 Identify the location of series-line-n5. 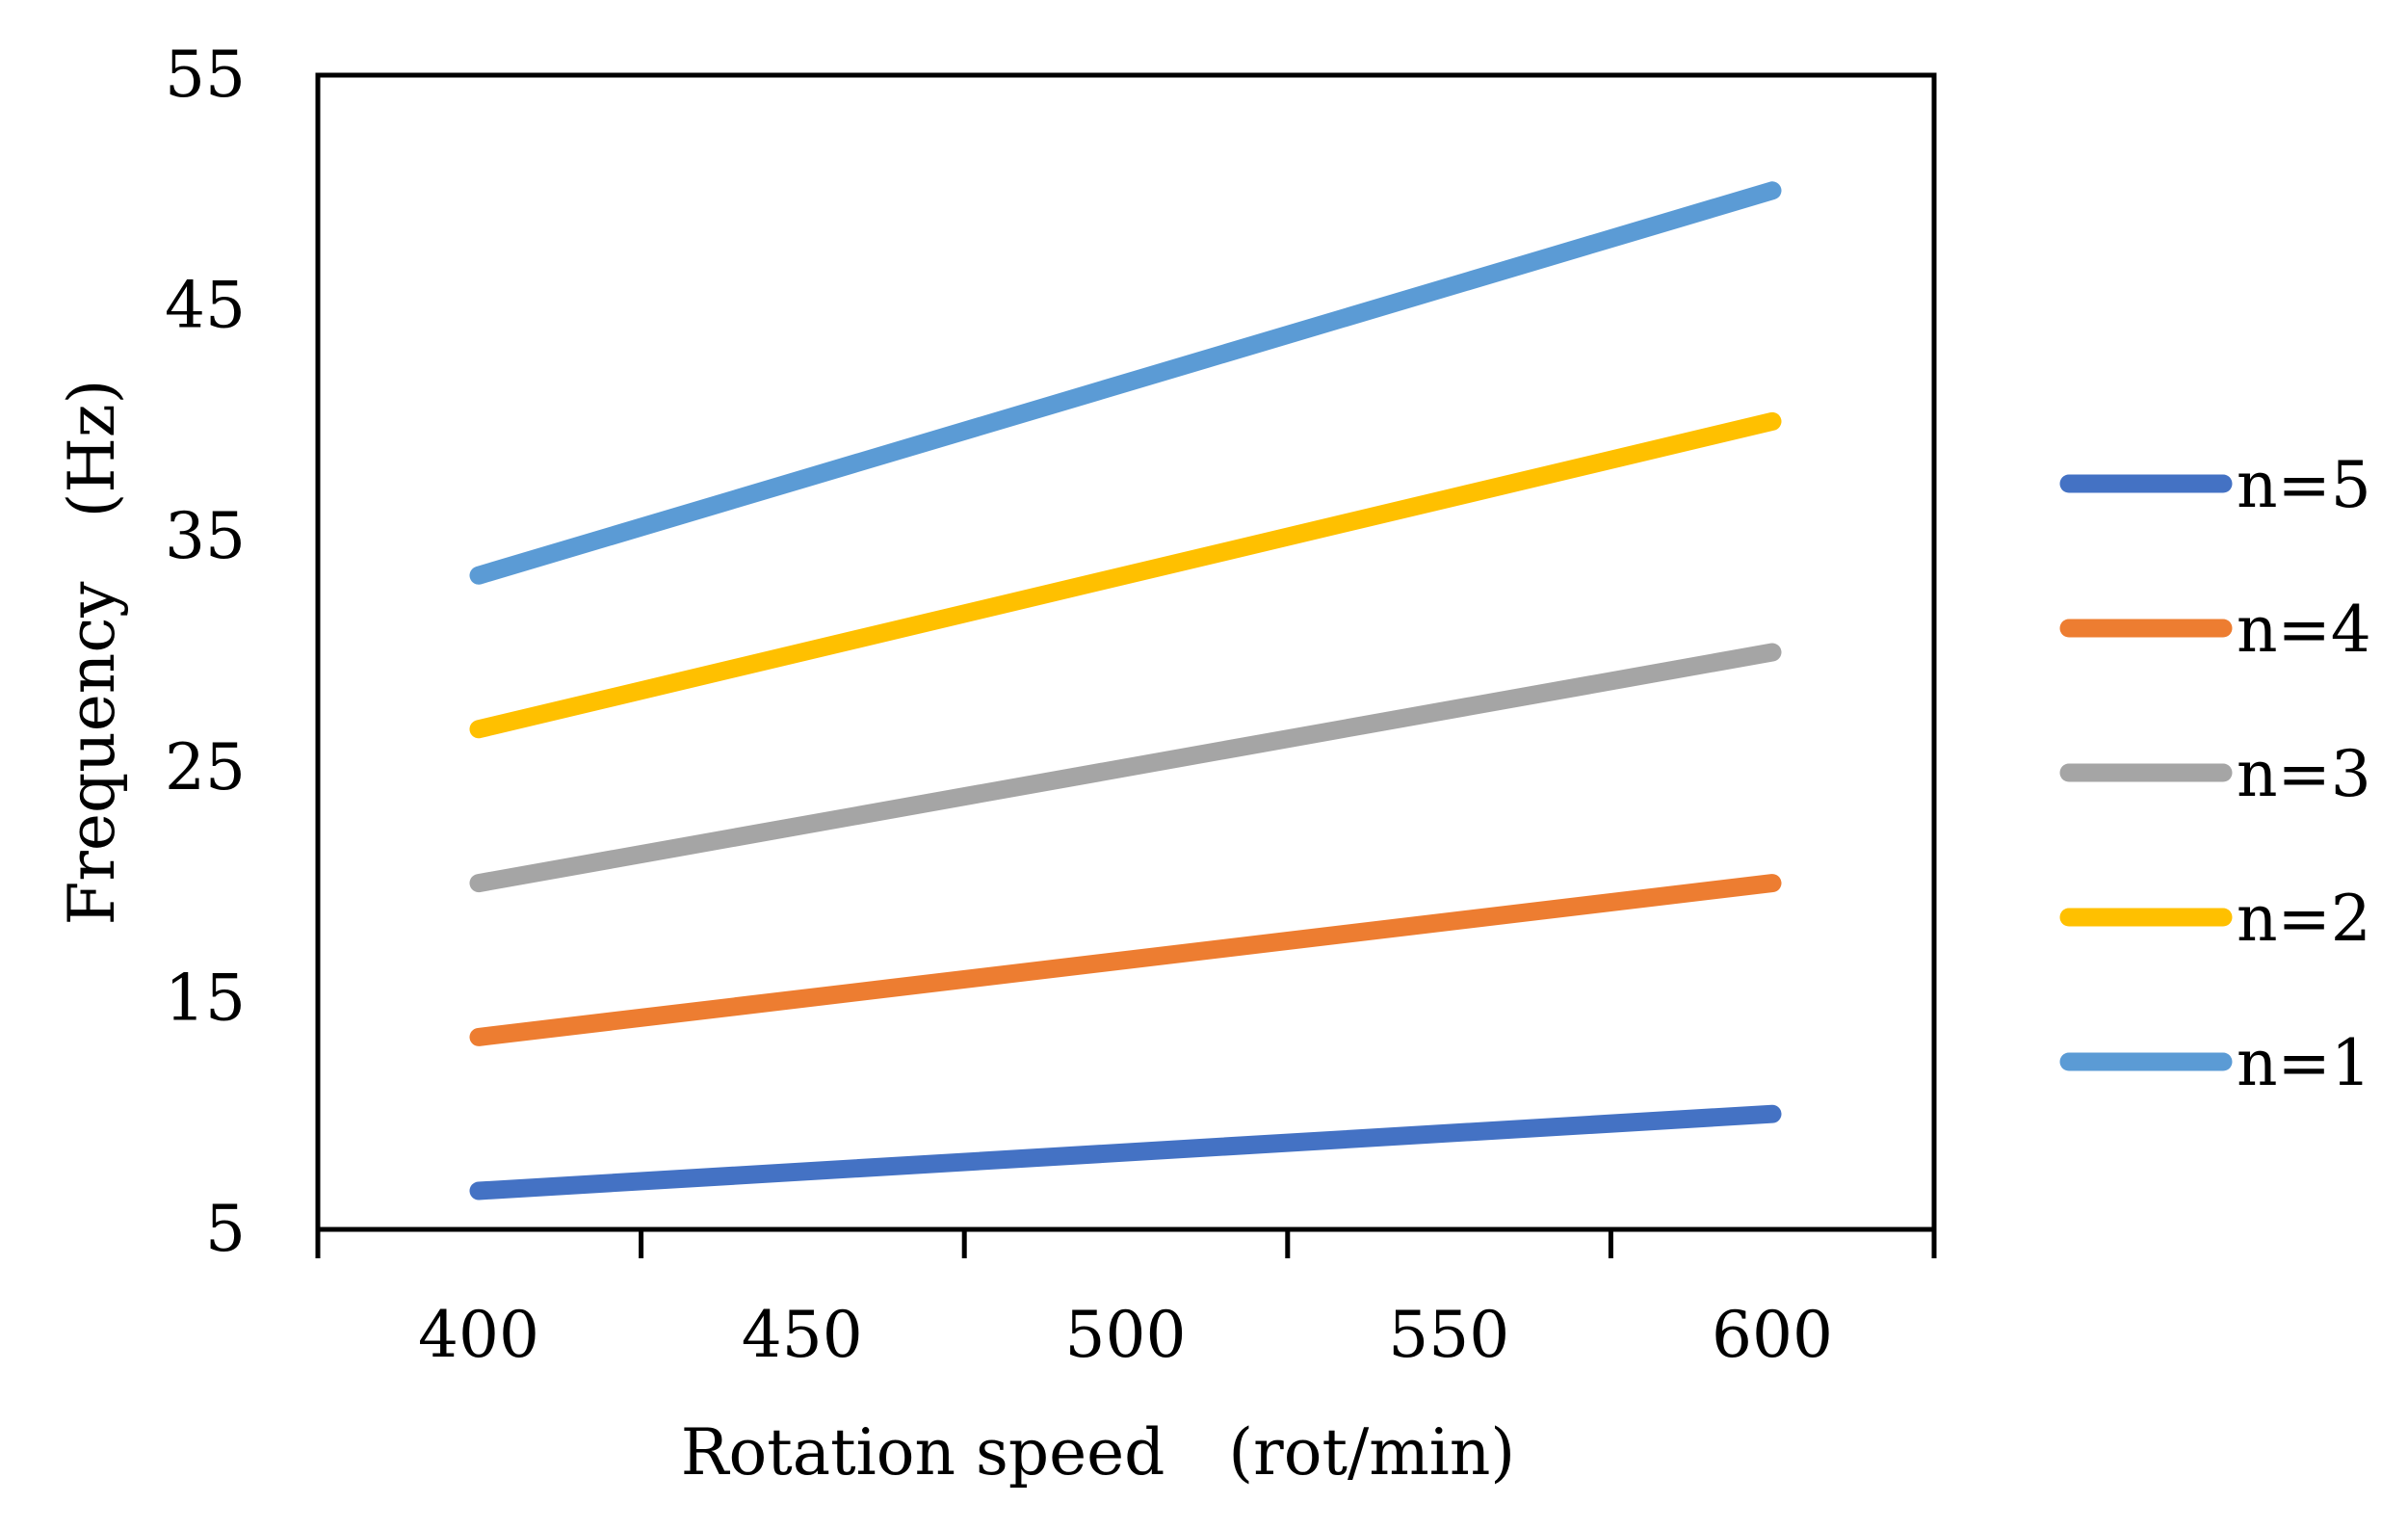
(1125, 1152).